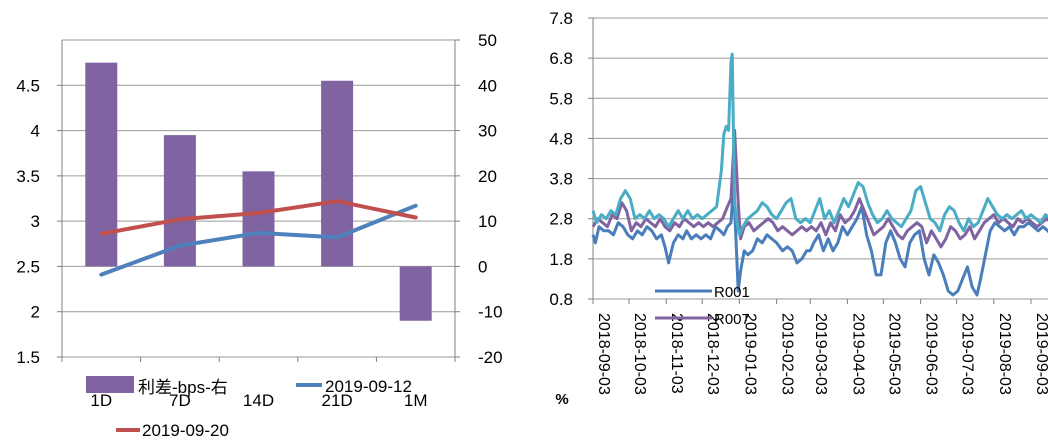 The height and width of the screenshot is (441, 1048). Describe the element at coordinates (185, 430) in the screenshot. I see `legend-label-line: 2019-09-20` at that location.